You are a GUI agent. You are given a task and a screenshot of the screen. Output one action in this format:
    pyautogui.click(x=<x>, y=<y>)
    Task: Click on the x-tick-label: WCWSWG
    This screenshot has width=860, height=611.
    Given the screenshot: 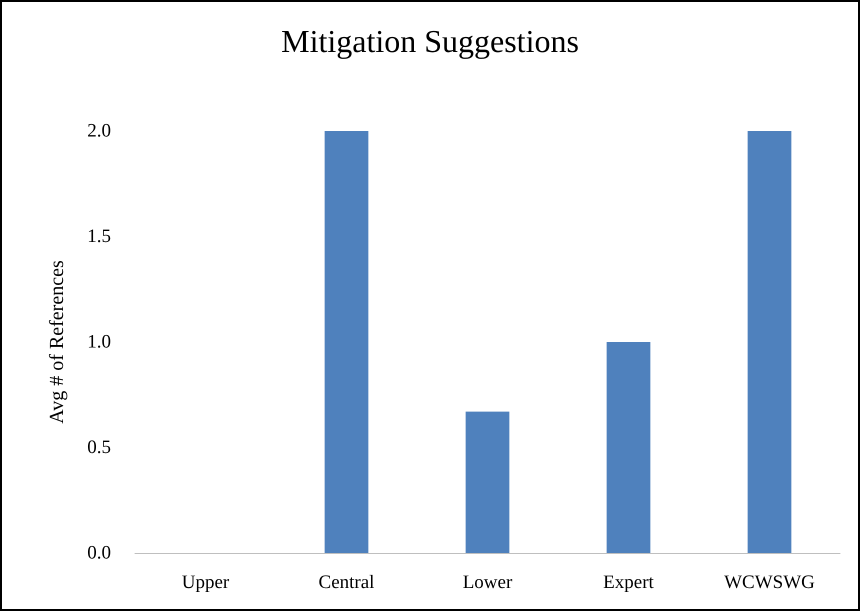 What is the action you would take?
    pyautogui.click(x=770, y=582)
    